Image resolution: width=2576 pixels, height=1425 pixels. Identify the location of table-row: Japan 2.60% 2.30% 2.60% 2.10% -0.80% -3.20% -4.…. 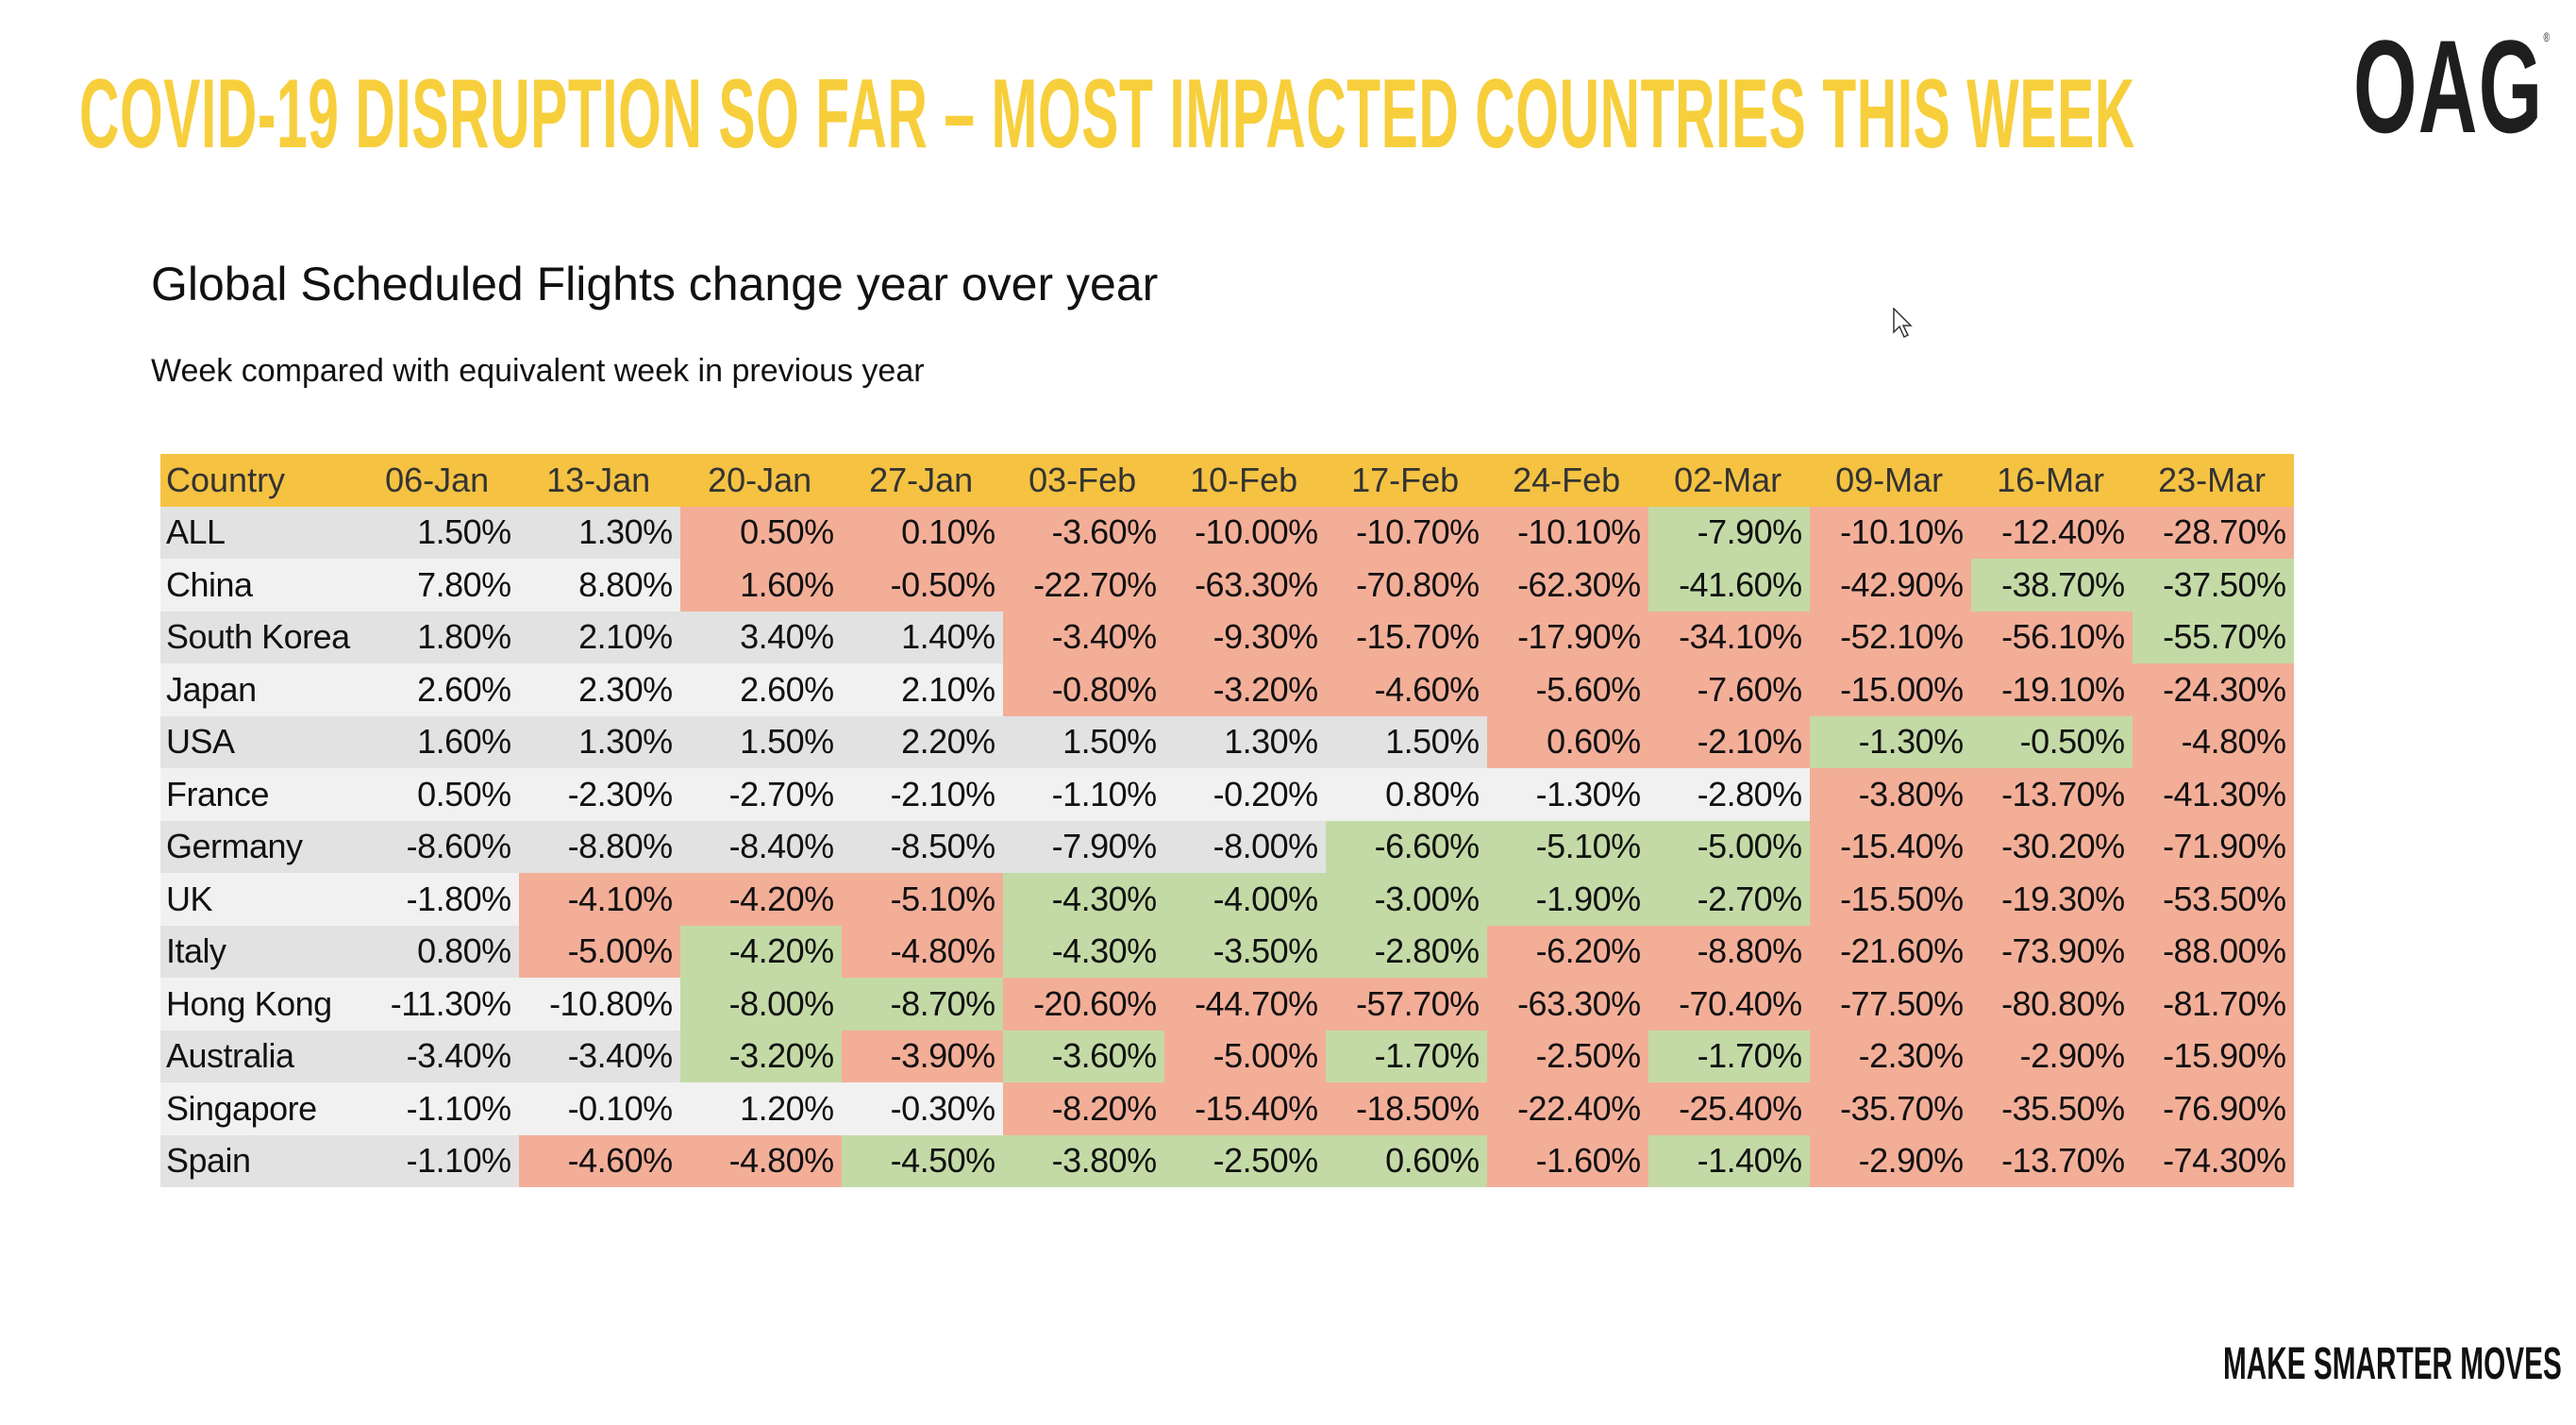
(1227, 689).